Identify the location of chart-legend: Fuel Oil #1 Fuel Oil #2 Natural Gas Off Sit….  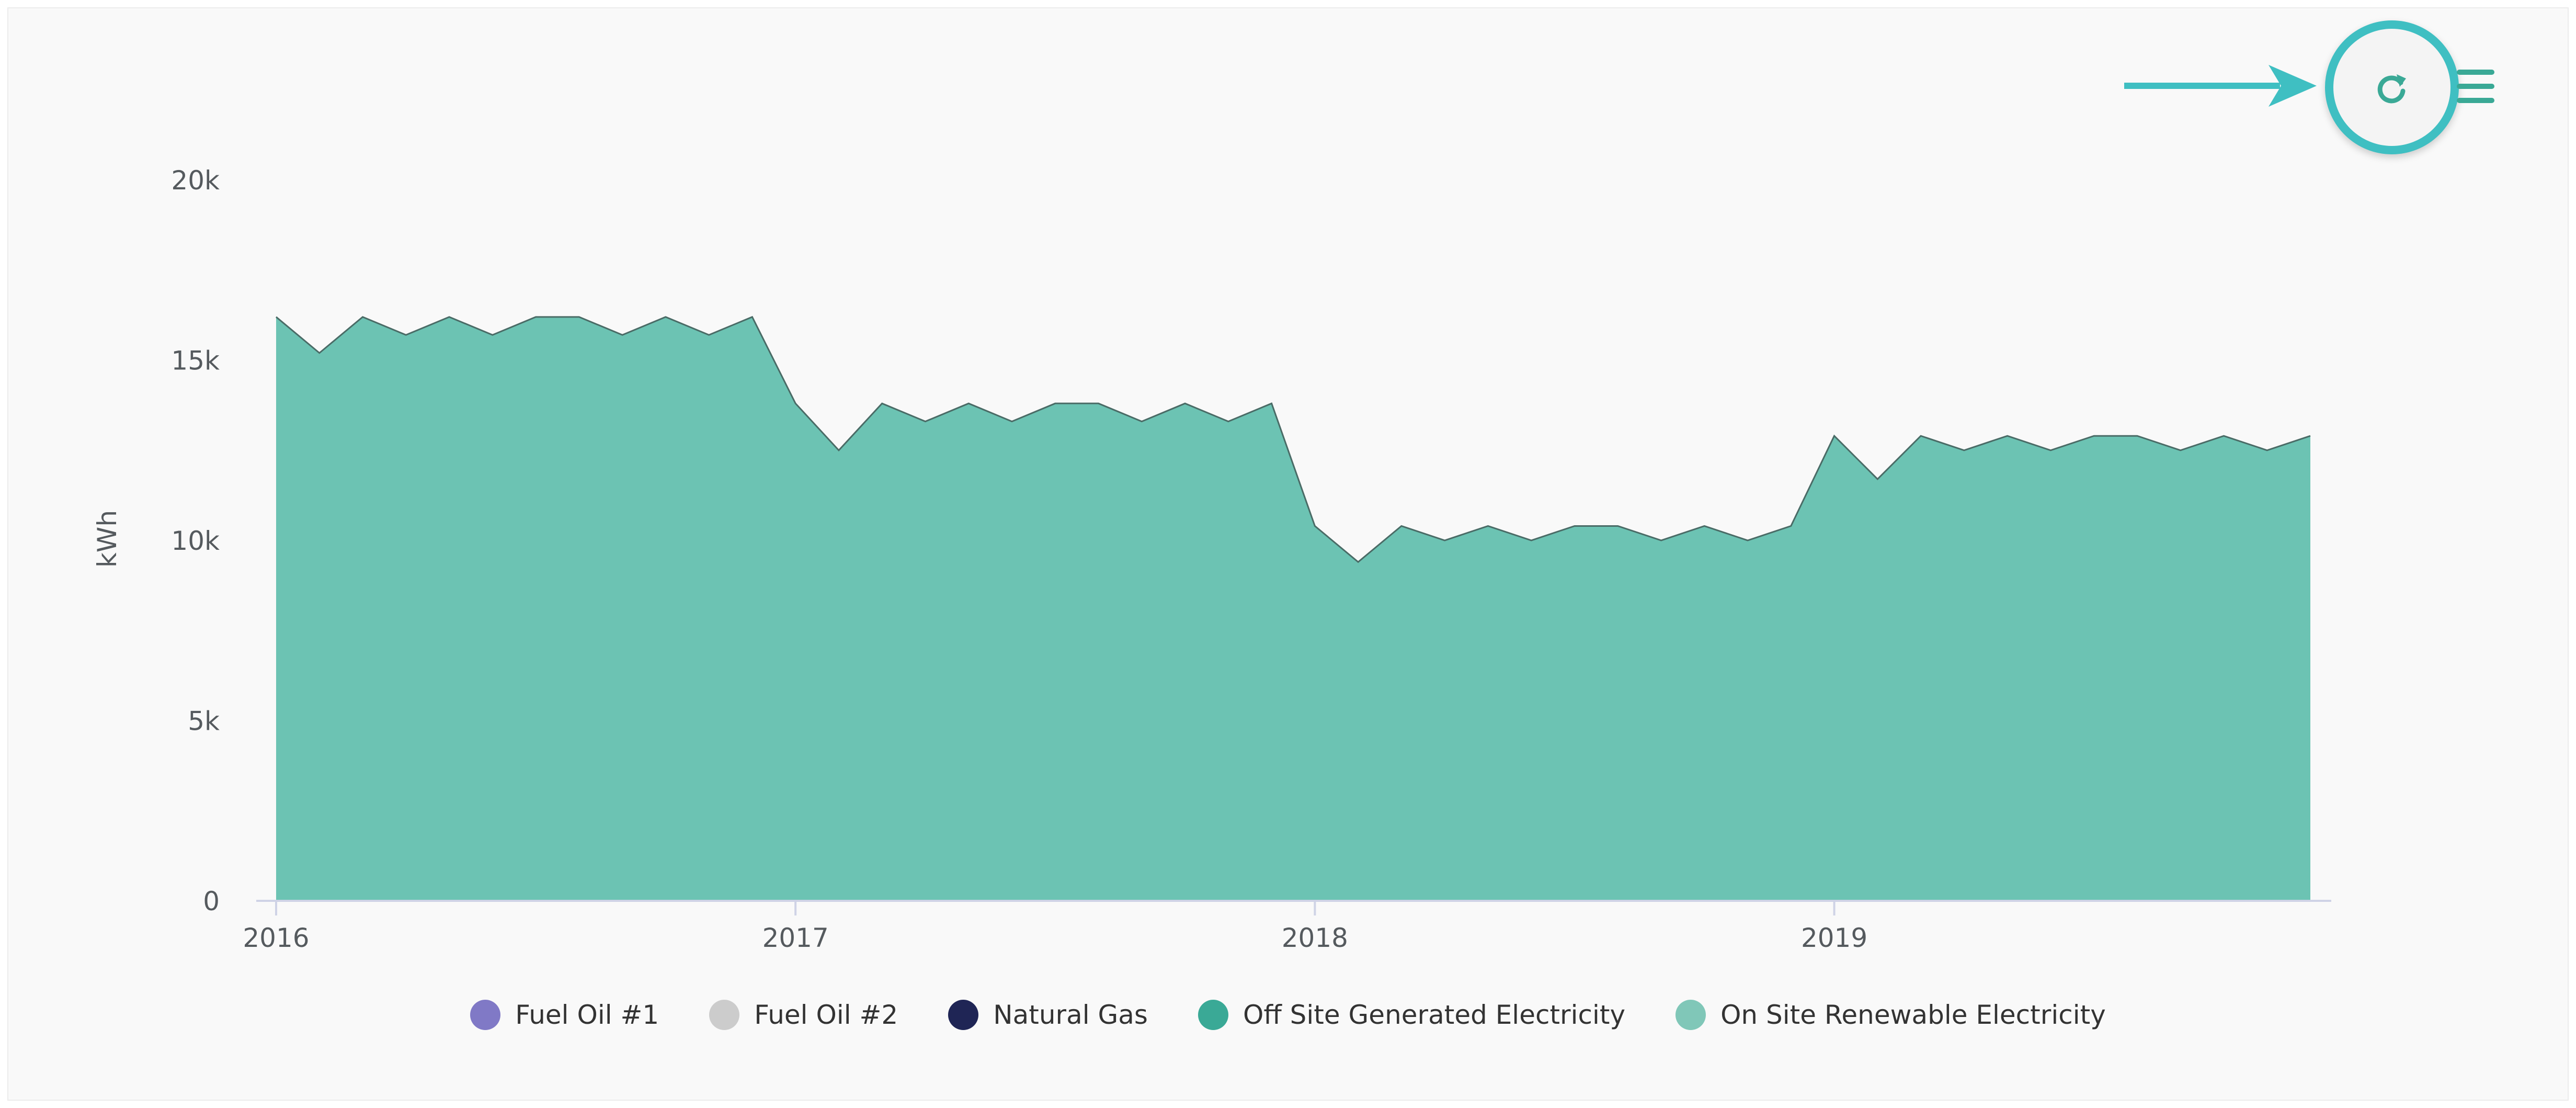
(1288, 1014).